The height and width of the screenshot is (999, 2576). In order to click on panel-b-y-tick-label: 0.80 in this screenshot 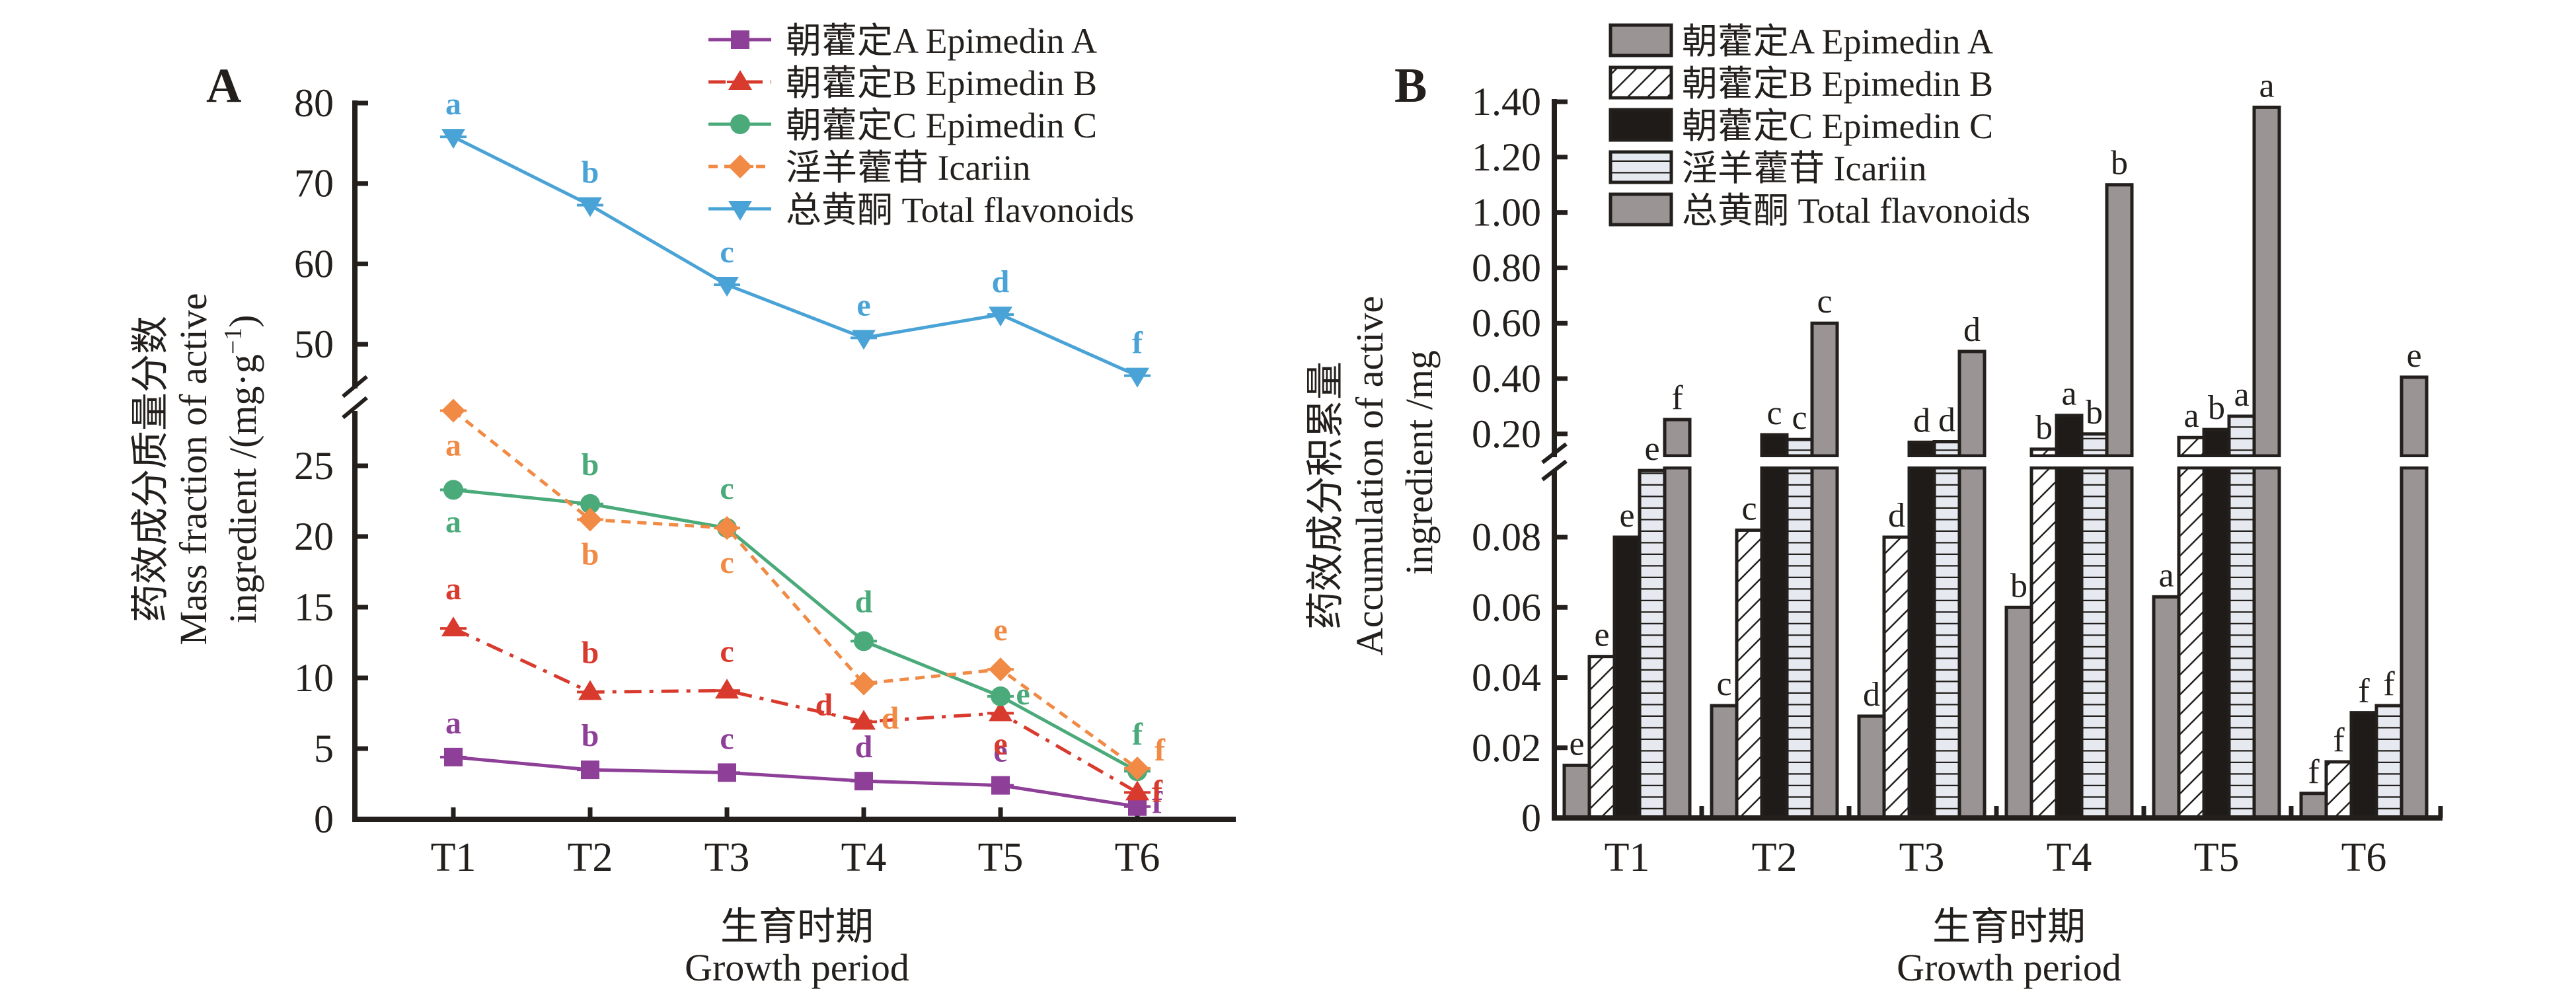, I will do `click(1506, 267)`.